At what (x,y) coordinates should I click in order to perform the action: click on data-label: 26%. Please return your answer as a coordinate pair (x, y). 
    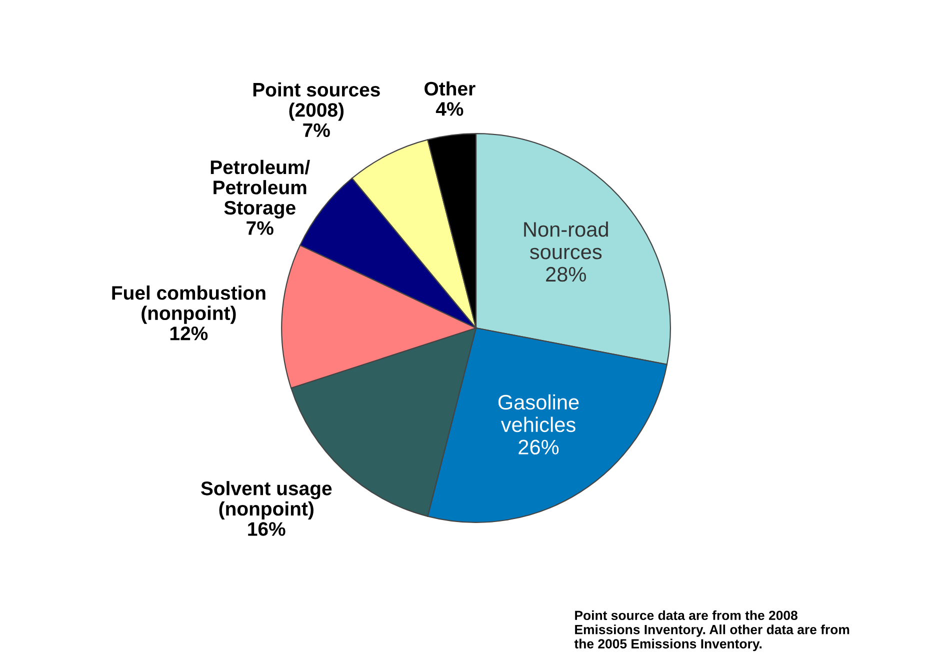
    Looking at the image, I should click on (538, 447).